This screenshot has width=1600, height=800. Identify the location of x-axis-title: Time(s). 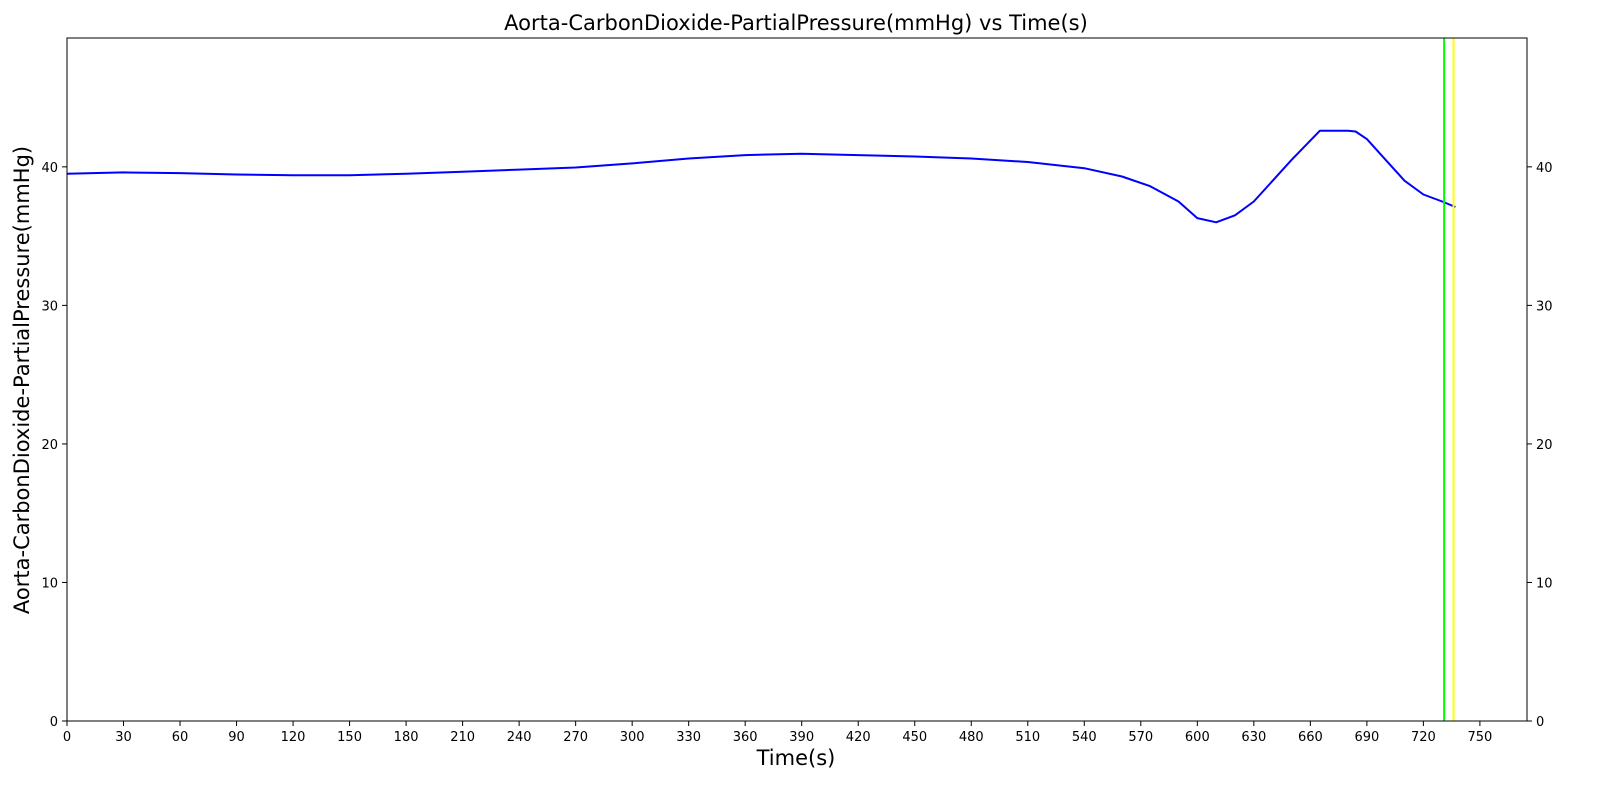
(796, 758).